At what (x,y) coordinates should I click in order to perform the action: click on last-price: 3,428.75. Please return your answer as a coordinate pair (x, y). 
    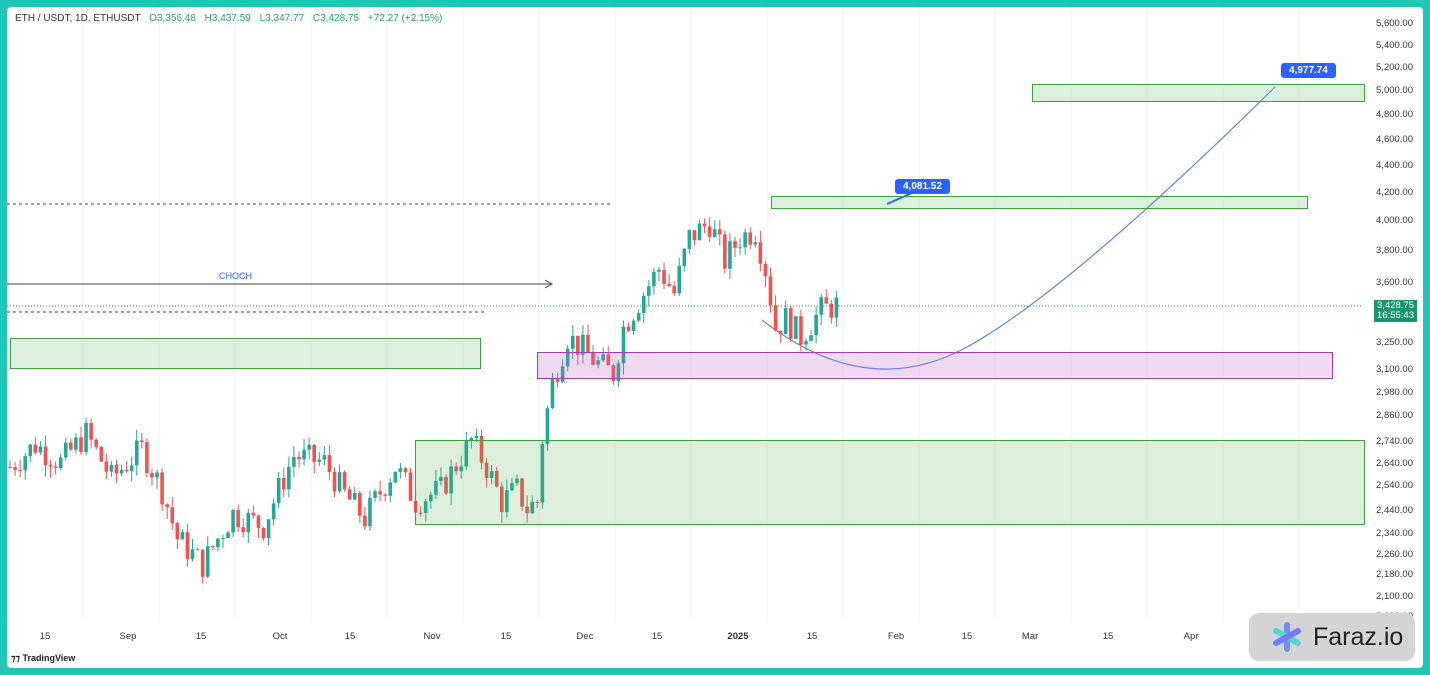
    Looking at the image, I should click on (1395, 305).